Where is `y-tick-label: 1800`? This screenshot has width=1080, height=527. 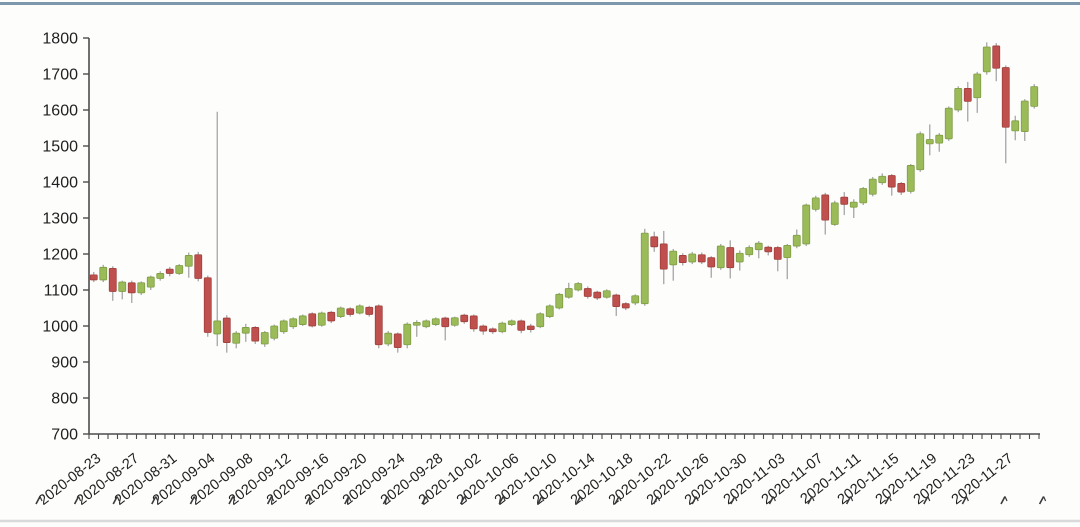 y-tick-label: 1800 is located at coordinates (60, 39).